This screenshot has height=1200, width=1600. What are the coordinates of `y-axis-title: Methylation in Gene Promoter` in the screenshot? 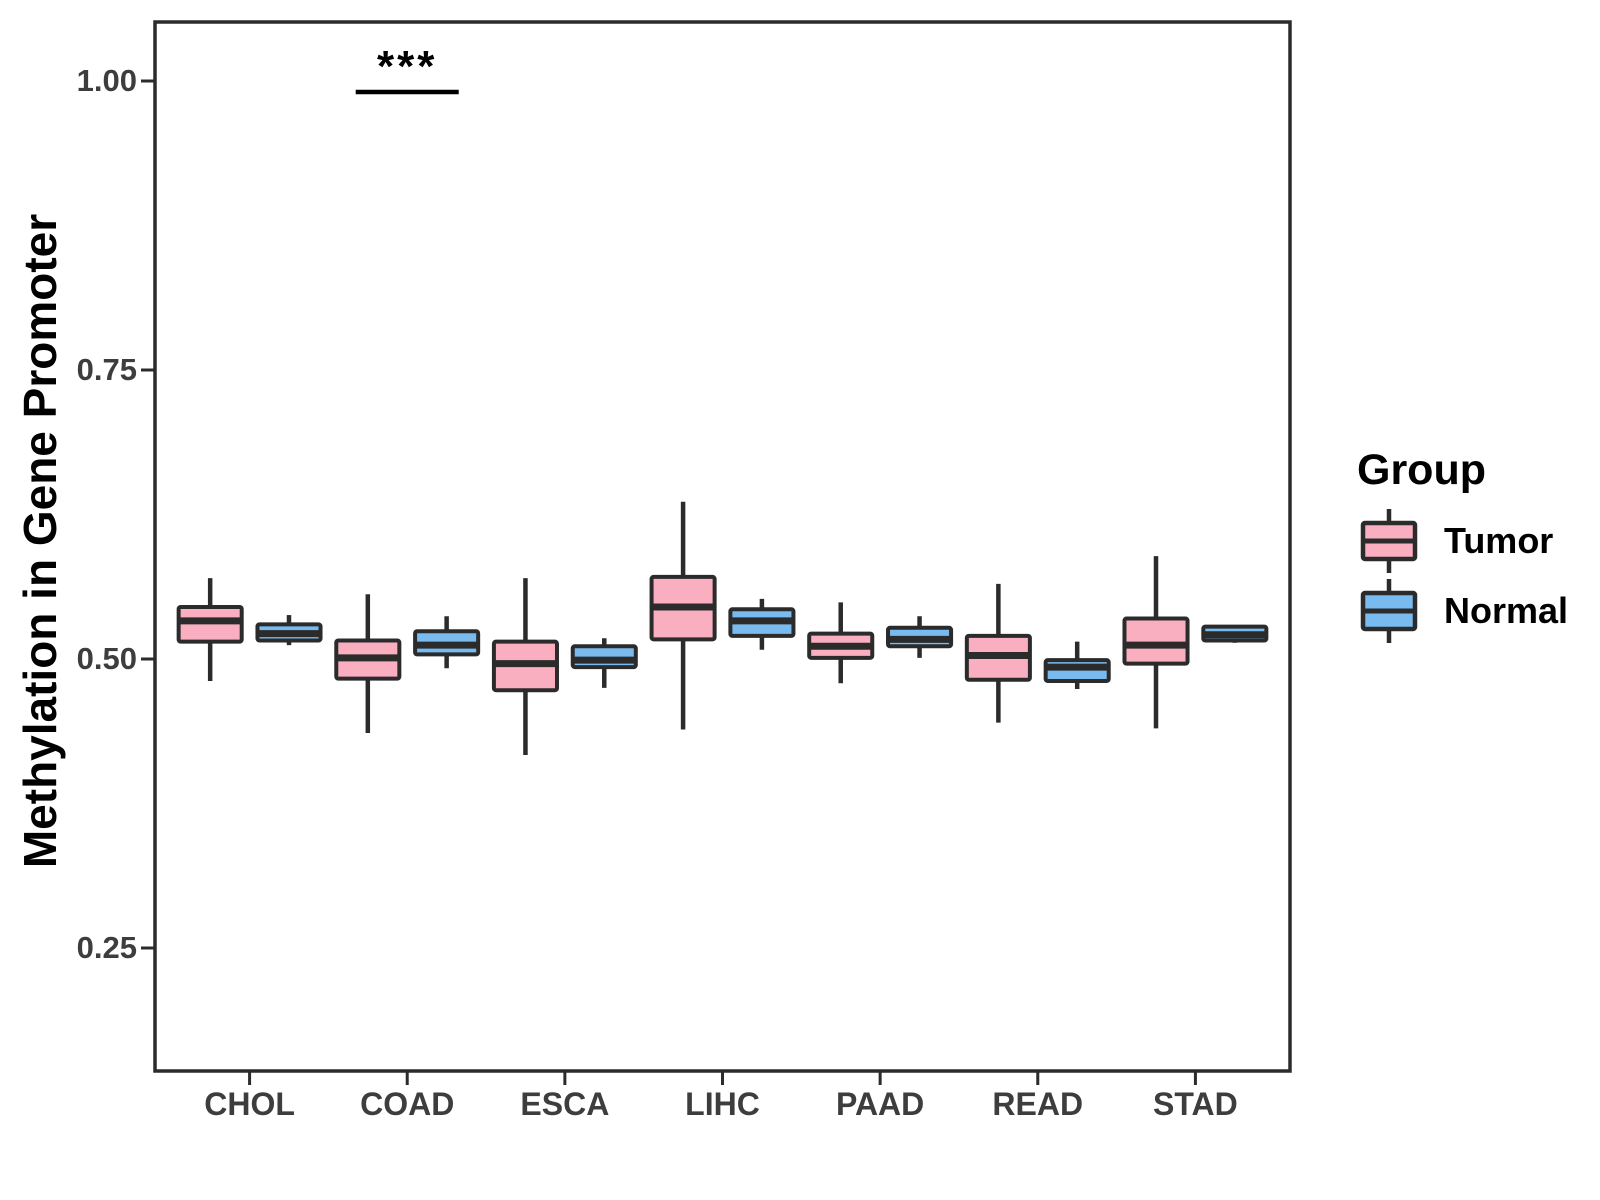 It's located at (40, 541).